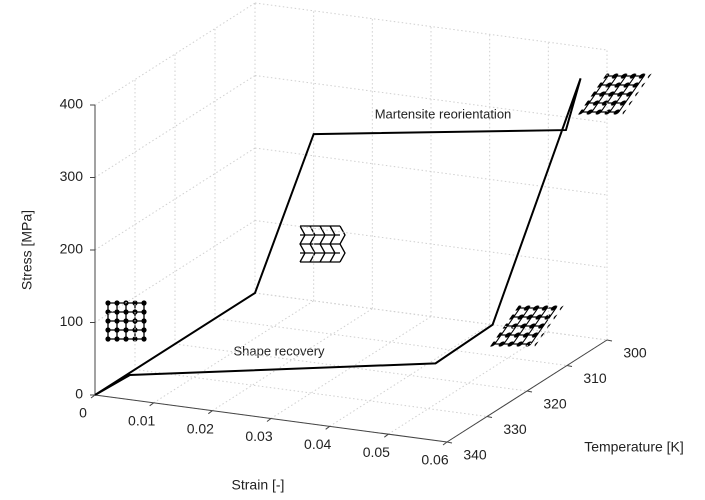  What do you see at coordinates (141, 421) in the screenshot?
I see `x-tick-label: 0.01` at bounding box center [141, 421].